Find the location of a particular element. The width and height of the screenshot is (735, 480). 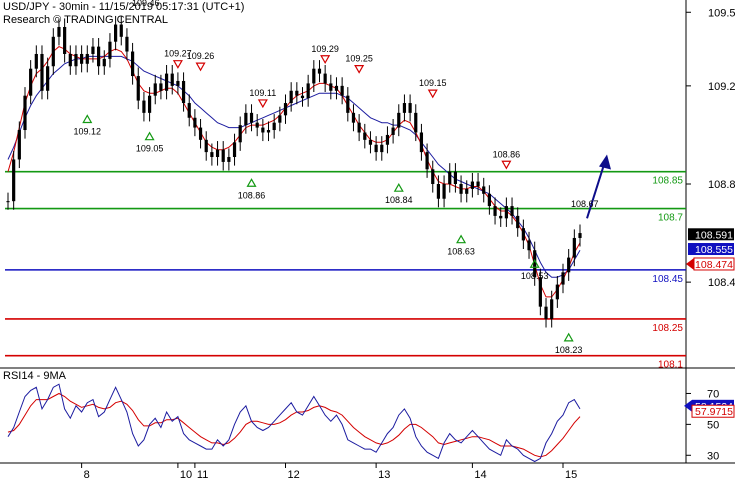

arrow-head-icon is located at coordinates (605, 162).